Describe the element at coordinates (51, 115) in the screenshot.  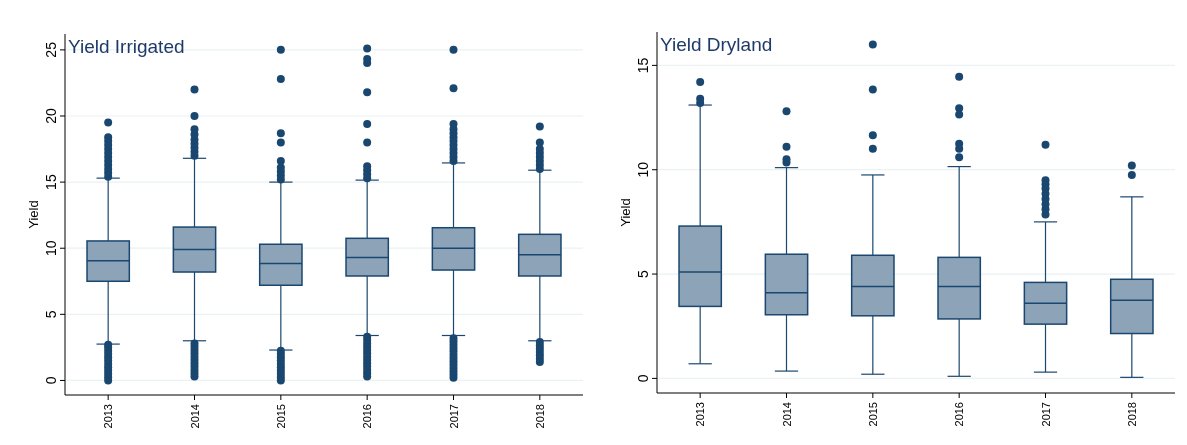
I see `y-tick-label: 20` at that location.